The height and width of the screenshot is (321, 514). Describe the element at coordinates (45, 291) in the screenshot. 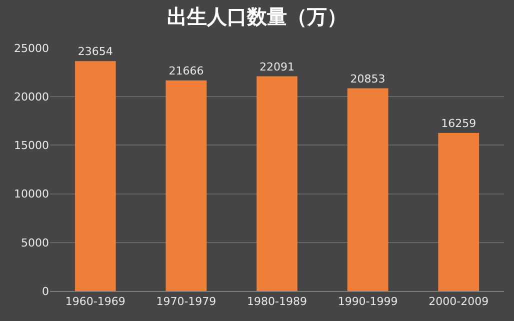

I see `y-tick-label: 0` at that location.